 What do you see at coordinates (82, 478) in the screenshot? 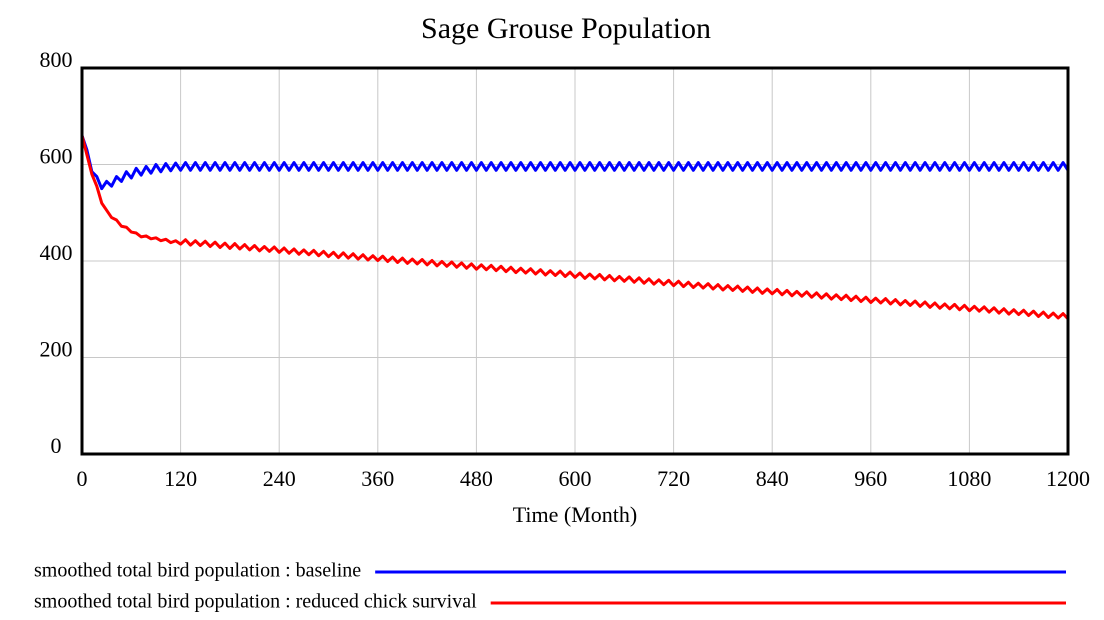
I see `x-tick-label: 0` at bounding box center [82, 478].